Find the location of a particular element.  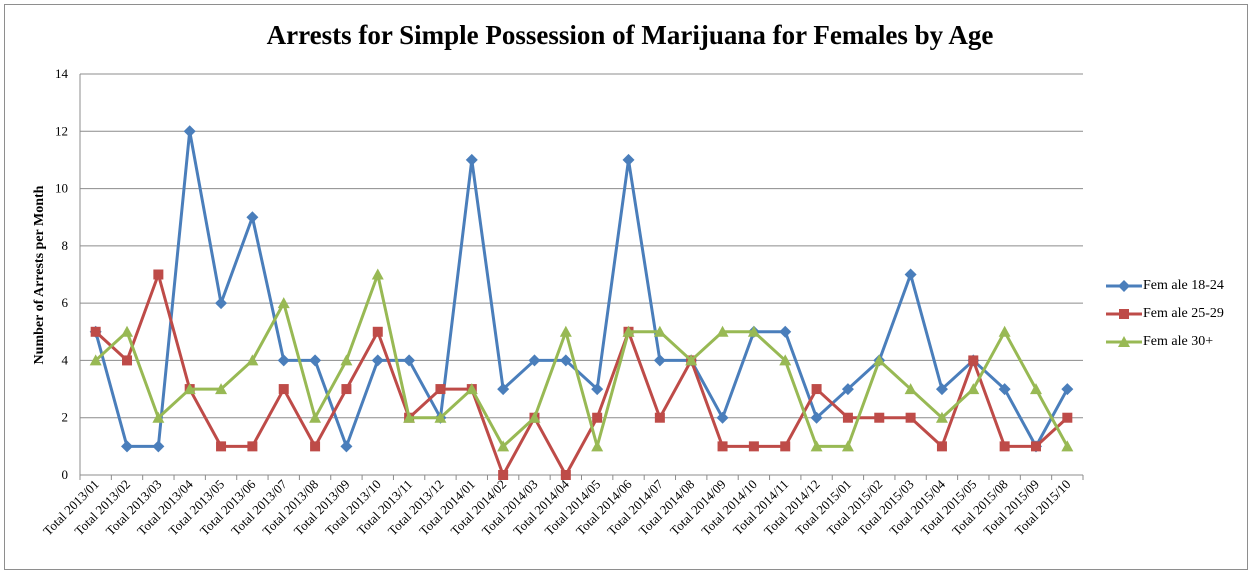

y-tick-label: 0 is located at coordinates (65, 474).